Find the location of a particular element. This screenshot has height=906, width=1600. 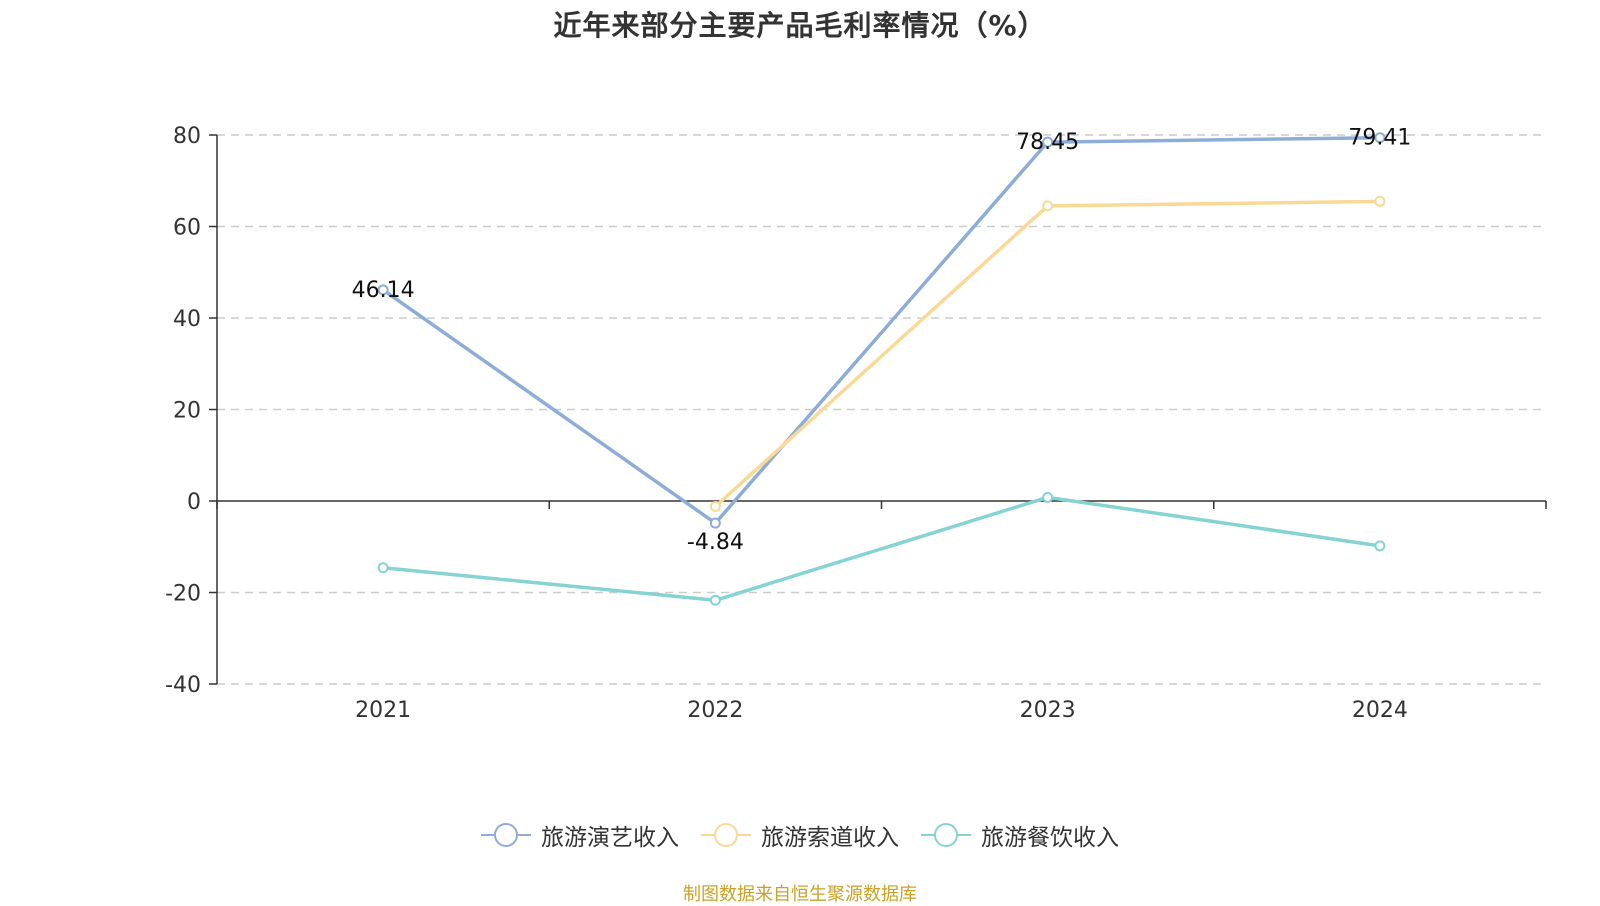

y-tick-label: 60 is located at coordinates (187, 228).